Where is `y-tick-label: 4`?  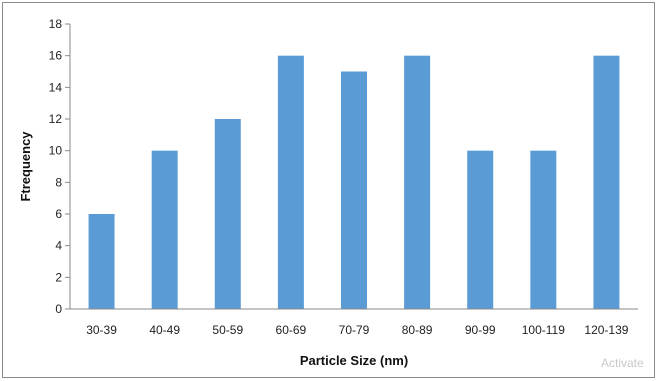
y-tick-label: 4 is located at coordinates (58, 246).